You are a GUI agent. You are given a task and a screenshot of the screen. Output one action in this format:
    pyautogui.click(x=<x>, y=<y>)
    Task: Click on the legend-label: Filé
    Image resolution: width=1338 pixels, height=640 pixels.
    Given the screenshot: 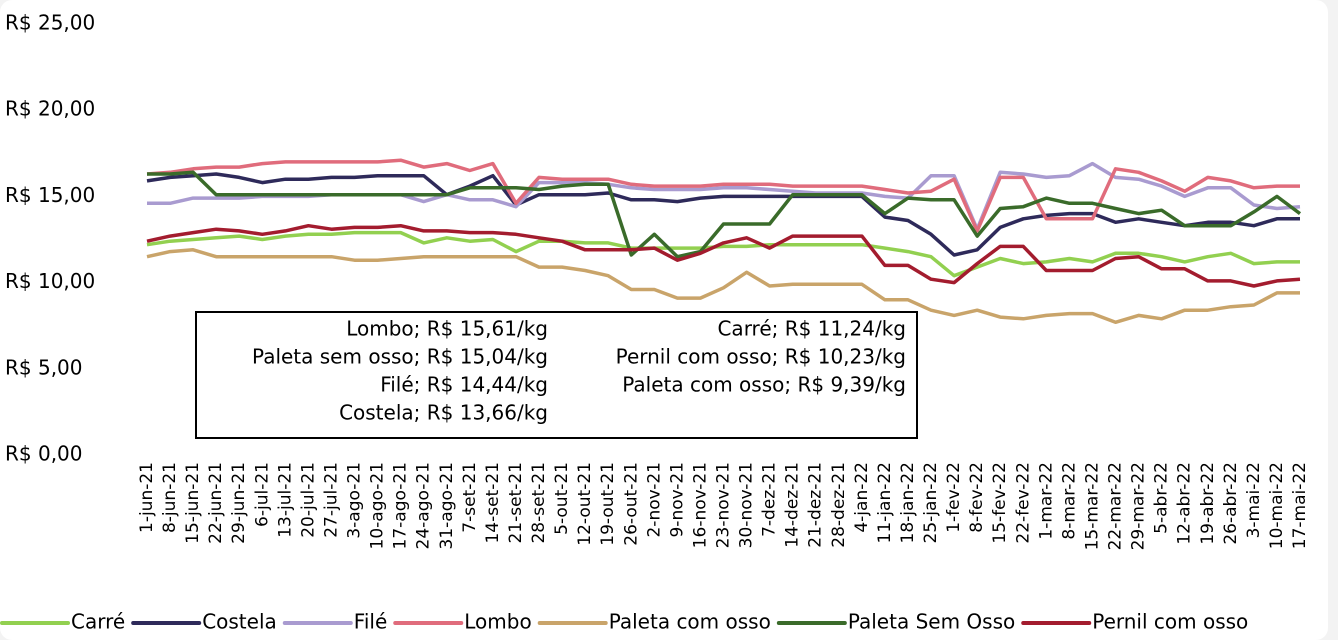 What is the action you would take?
    pyautogui.click(x=370, y=622)
    